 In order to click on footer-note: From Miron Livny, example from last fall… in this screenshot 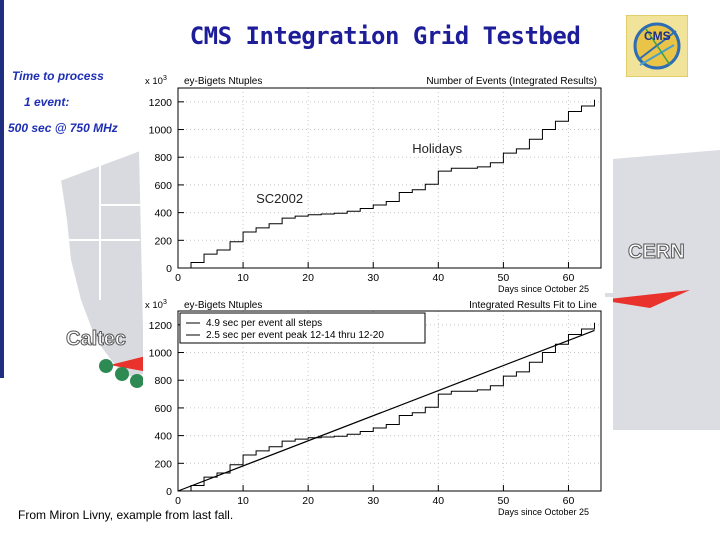, I will do `click(126, 515)`.